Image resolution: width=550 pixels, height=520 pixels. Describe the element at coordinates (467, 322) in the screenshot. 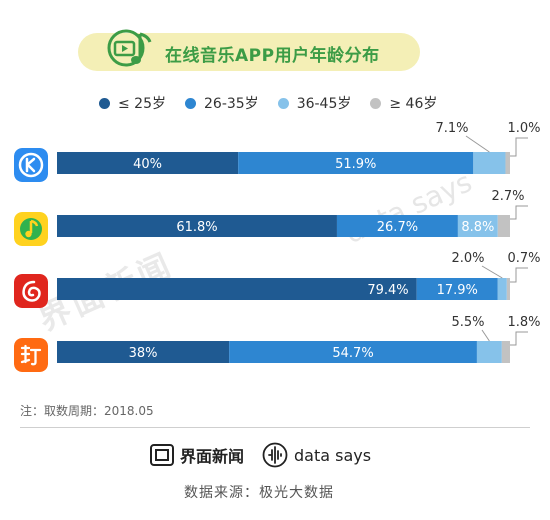

I see `data-label: 5.5%` at that location.